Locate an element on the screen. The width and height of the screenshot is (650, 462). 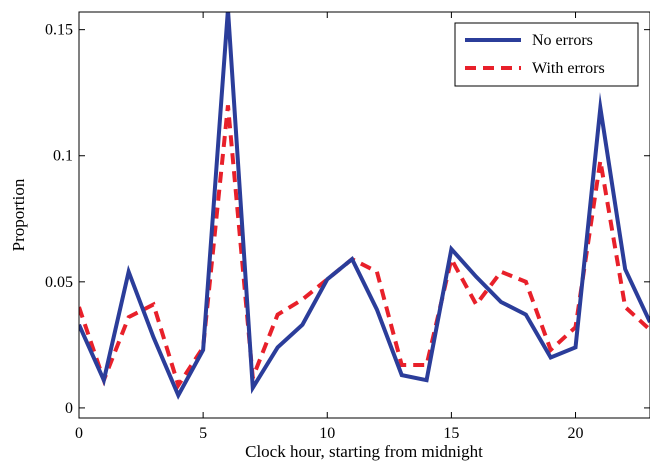
legend: No errors With errors is located at coordinates (546, 54).